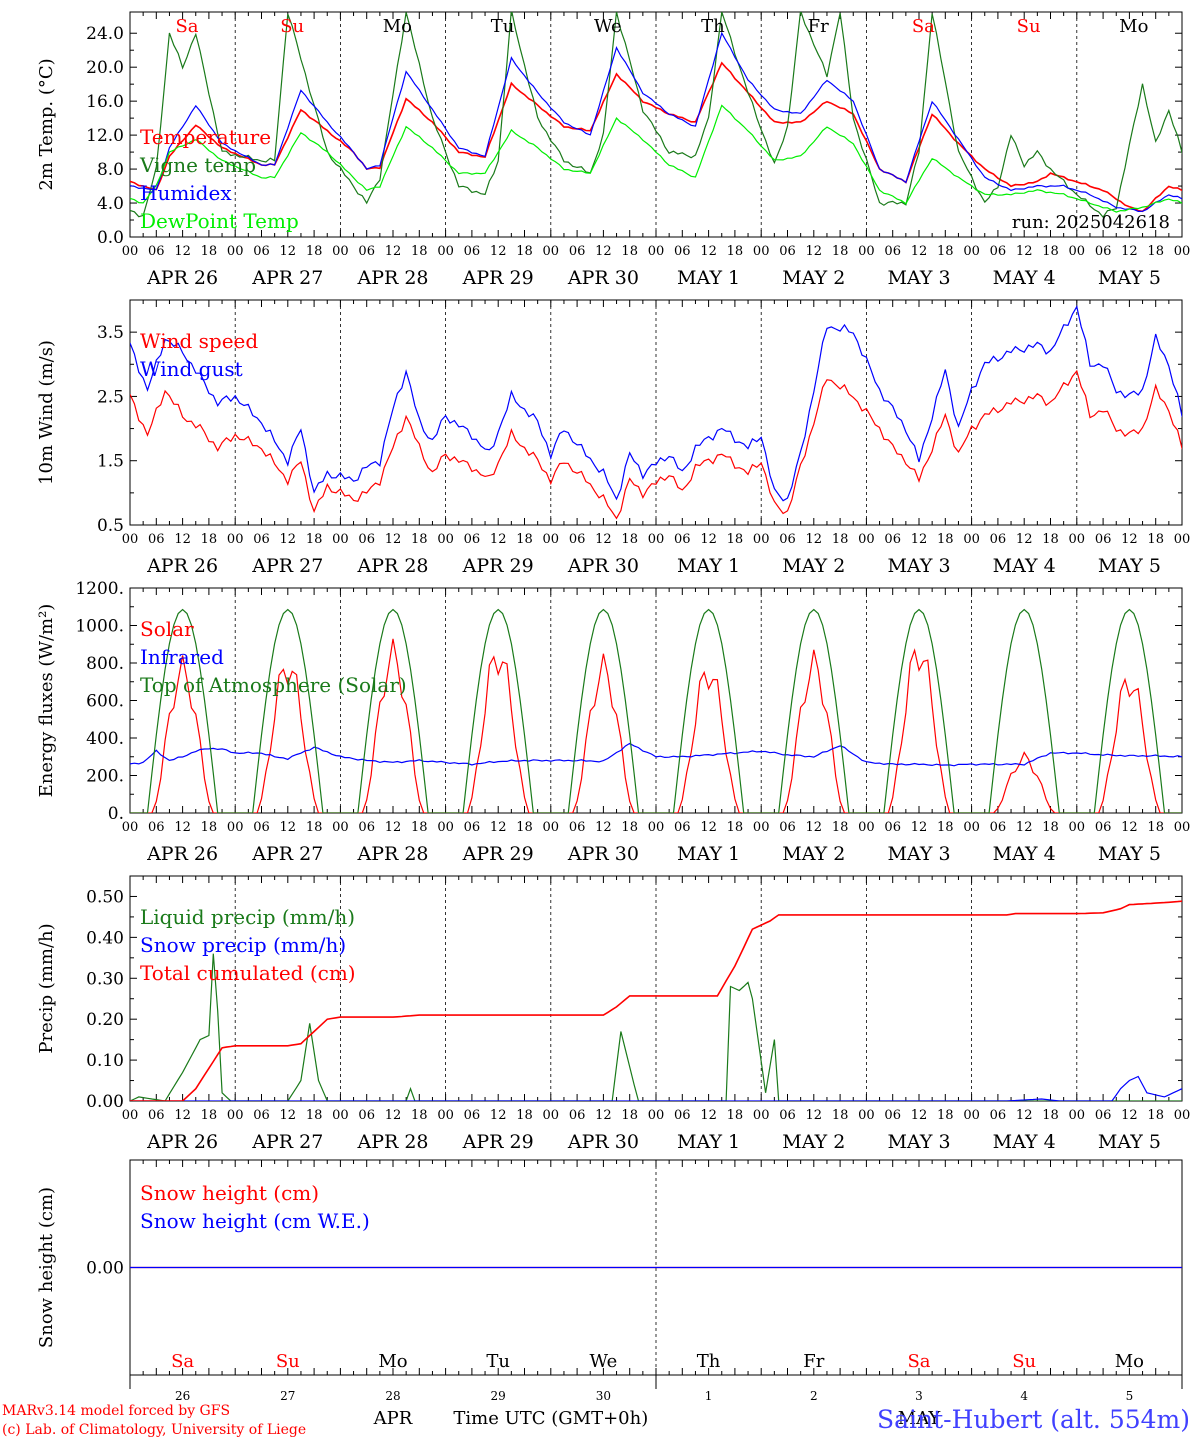 The height and width of the screenshot is (1440, 1194). I want to click on legend-entry-temperature: Temperature, so click(205, 137).